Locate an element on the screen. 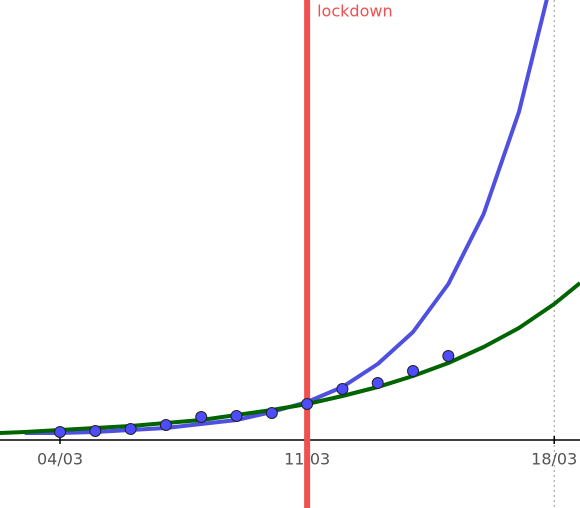 The height and width of the screenshot is (508, 580). x-tick-label: 18/03 is located at coordinates (554, 459).